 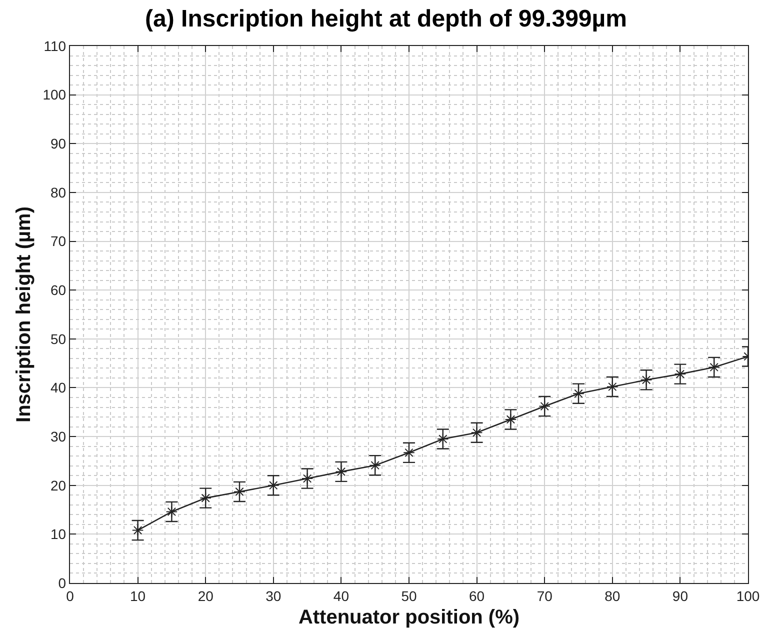 What do you see at coordinates (477, 596) in the screenshot?
I see `x-tick-label: 60` at bounding box center [477, 596].